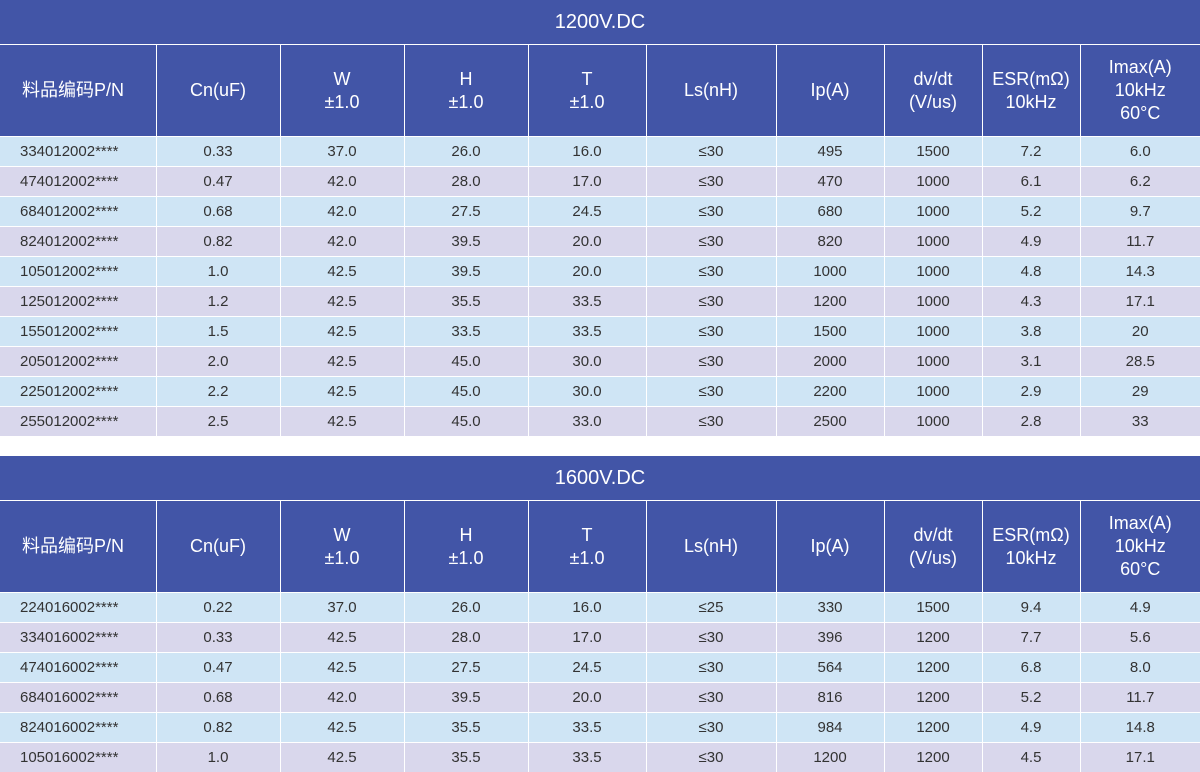 This screenshot has width=1200, height=772. Describe the element at coordinates (466, 212) in the screenshot. I see `table-cell: 27.5` at that location.